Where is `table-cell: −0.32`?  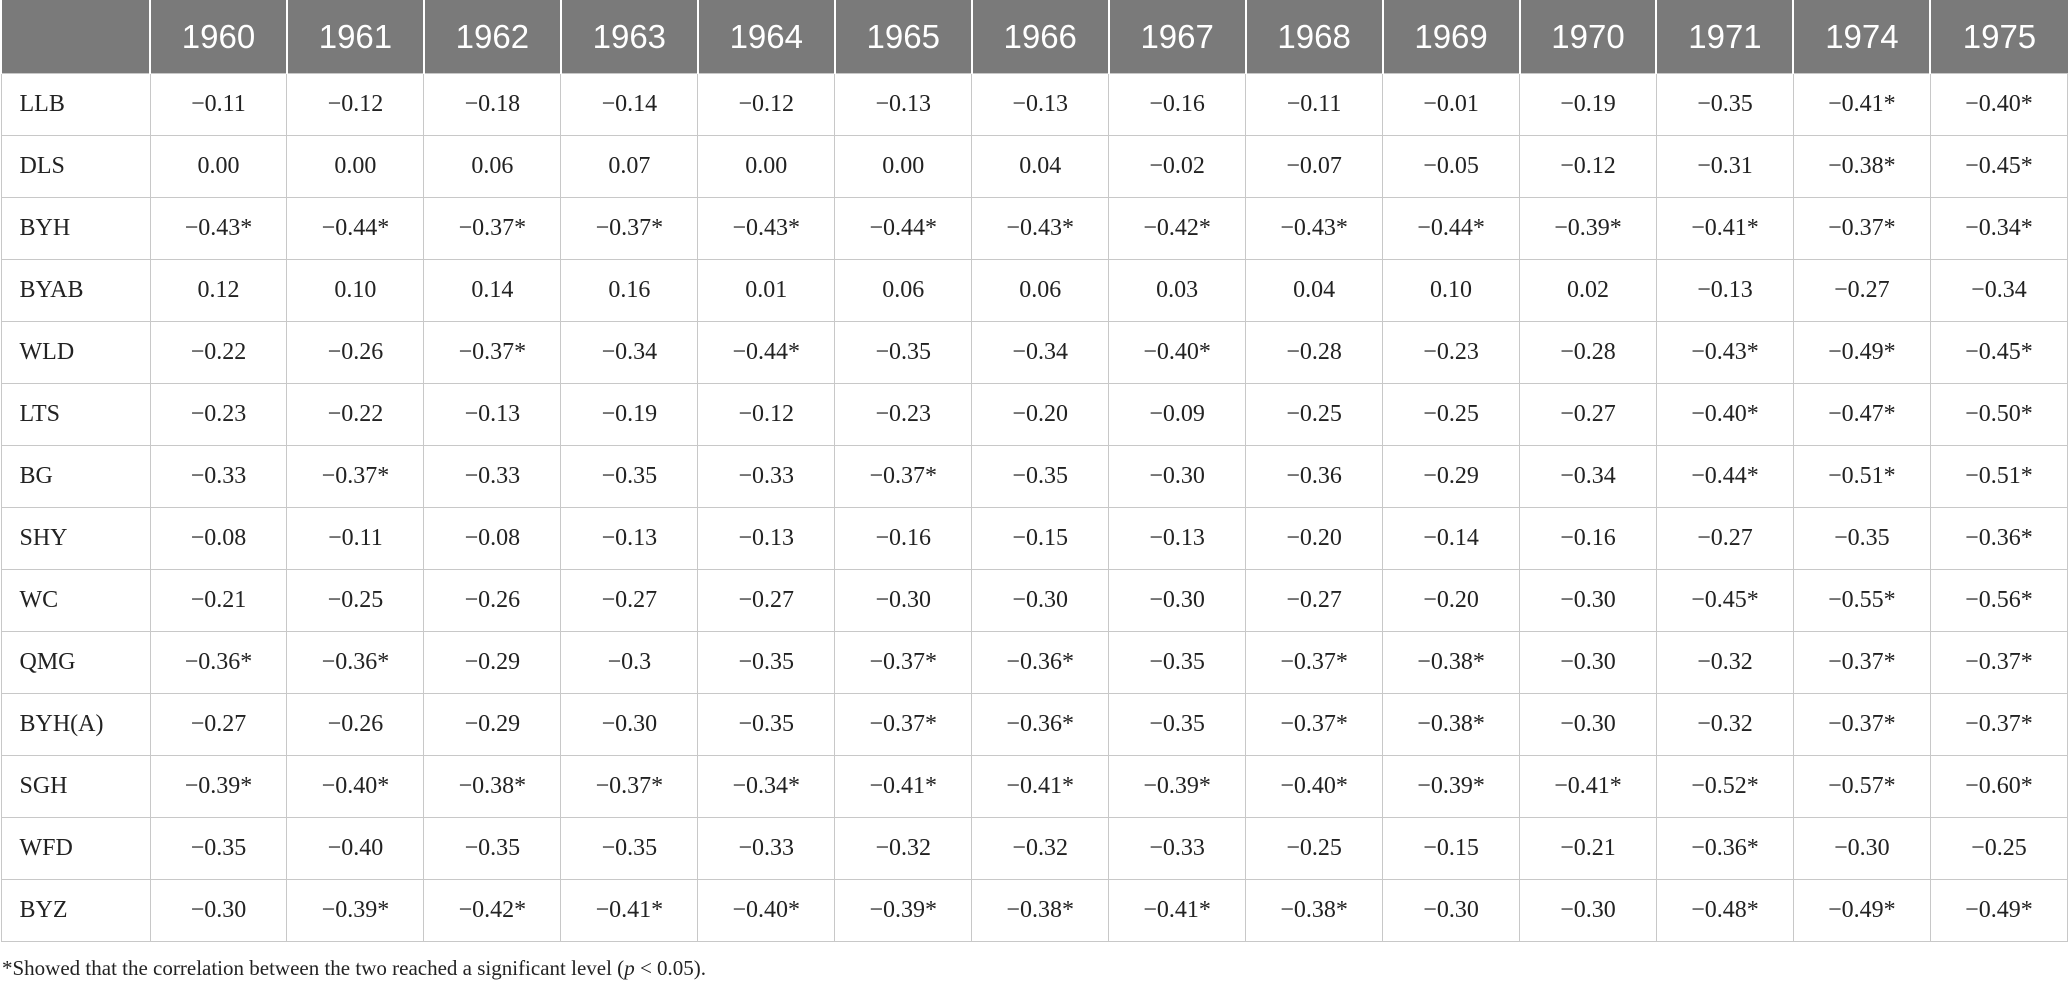
table-cell: −0.32 is located at coordinates (1724, 724).